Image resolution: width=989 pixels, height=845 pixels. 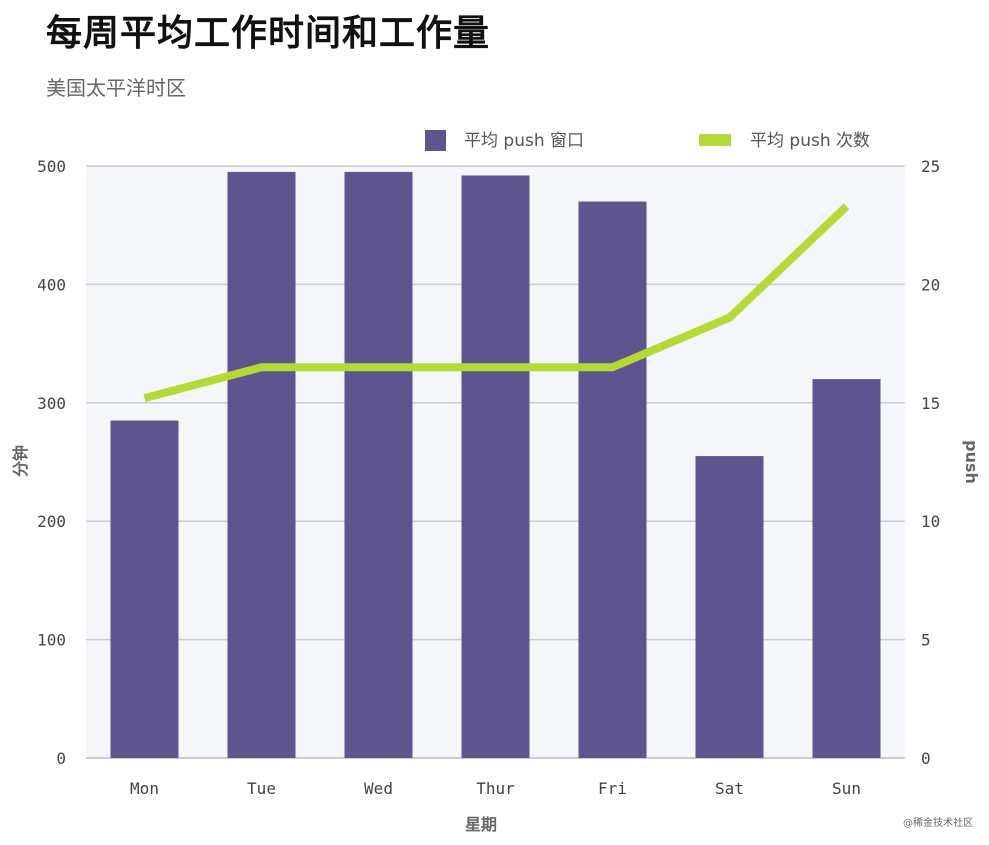 What do you see at coordinates (61, 758) in the screenshot?
I see `y-tick-label: 0` at bounding box center [61, 758].